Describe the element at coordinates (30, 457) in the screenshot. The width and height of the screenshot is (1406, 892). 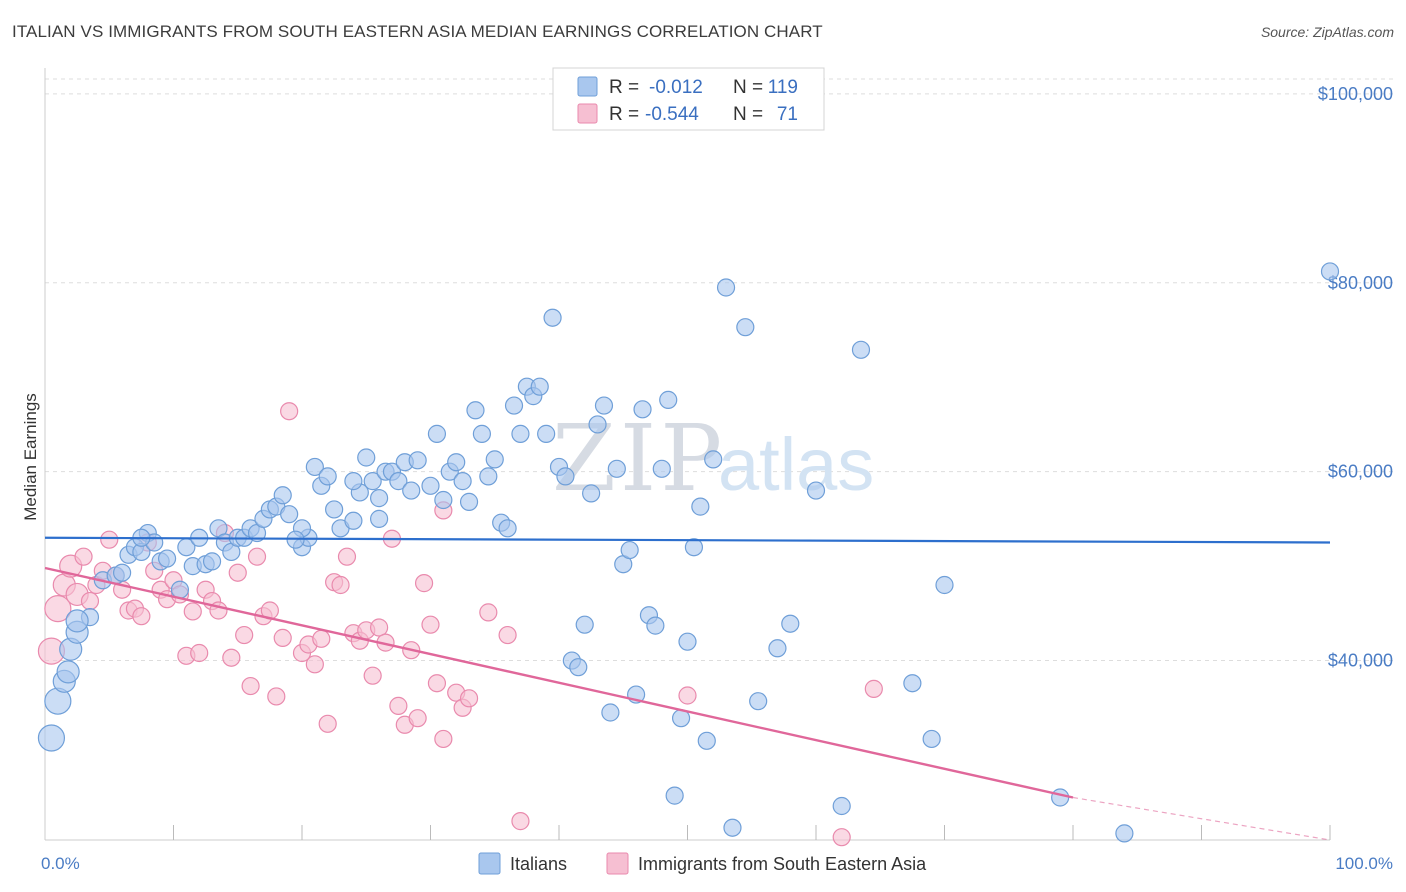
I see `y-axis-label: Median Earnings` at that location.